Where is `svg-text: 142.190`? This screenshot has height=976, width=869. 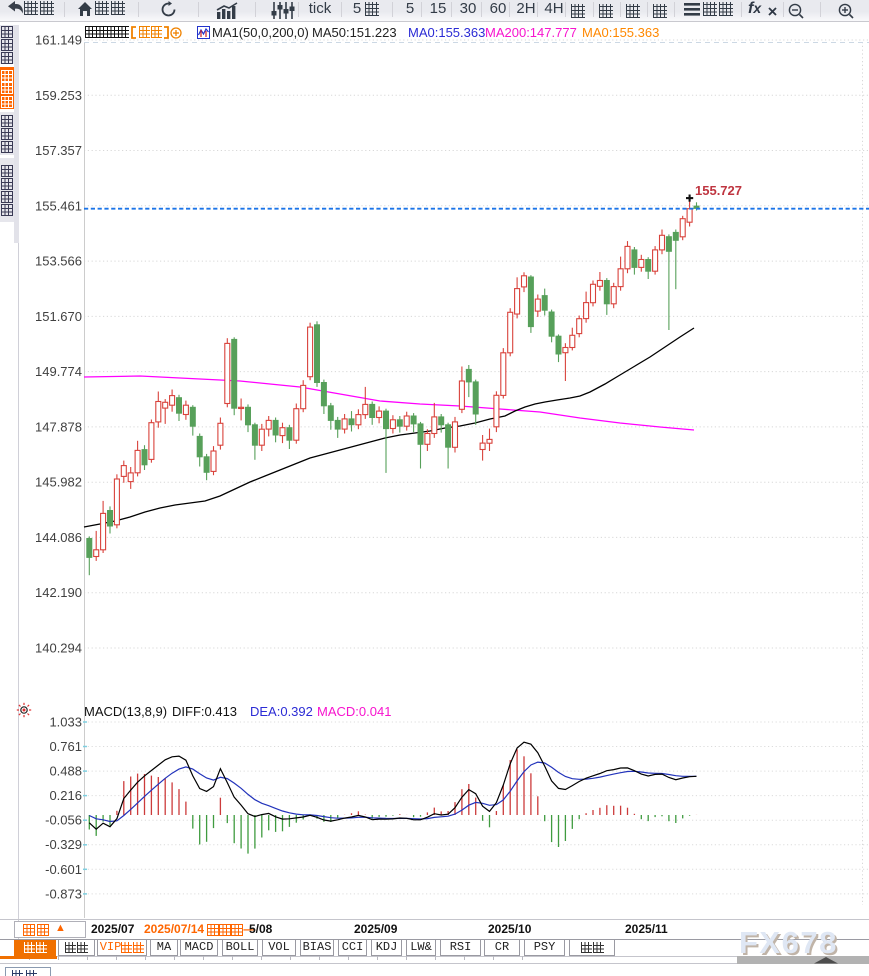
svg-text: 142.190 is located at coordinates (58, 592).